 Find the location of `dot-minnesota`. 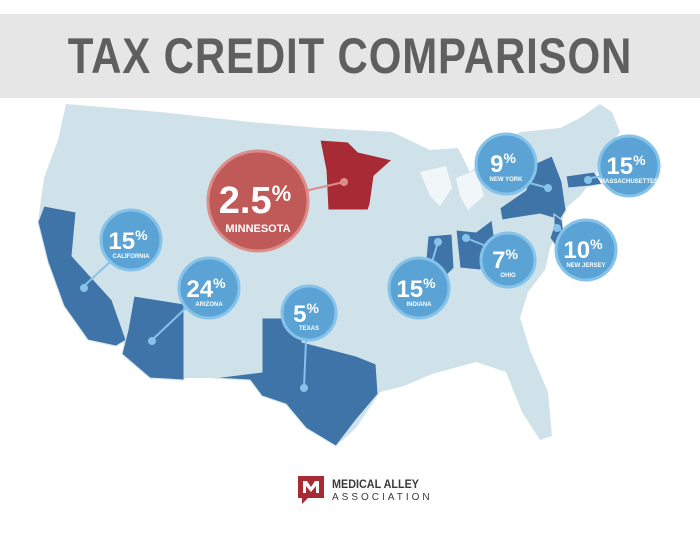

dot-minnesota is located at coordinates (344, 182).